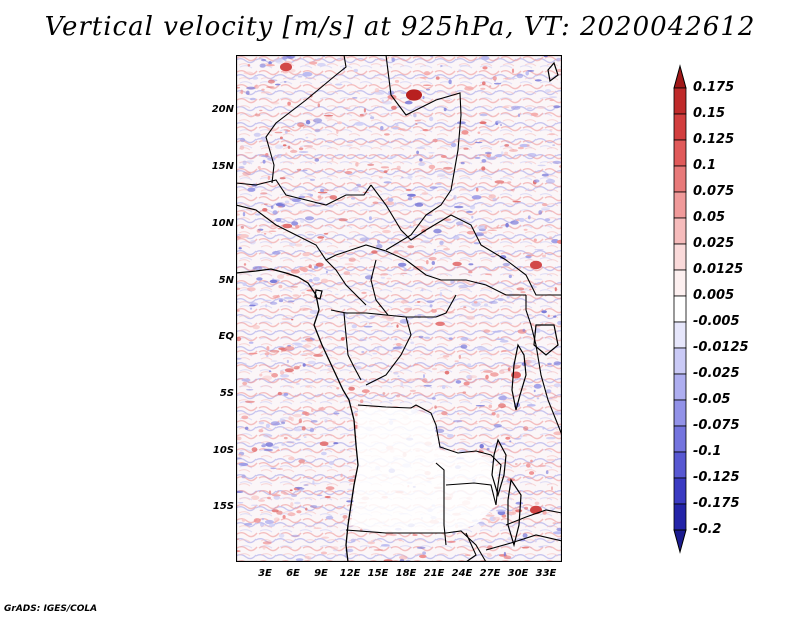  Describe the element at coordinates (462, 573) in the screenshot. I see `lon-label-24e: 24E` at that location.